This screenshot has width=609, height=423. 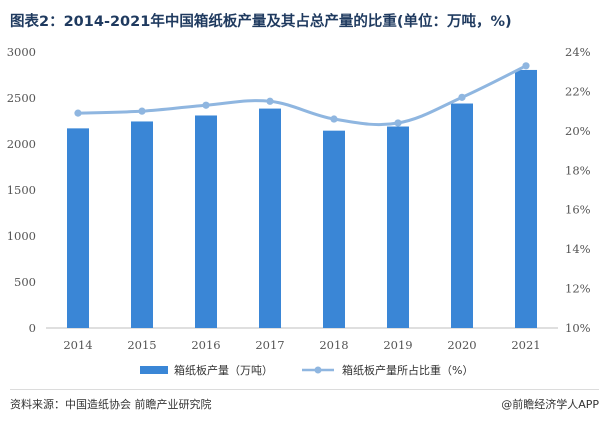 What do you see at coordinates (205, 345) in the screenshot?
I see `x-tick-label: 2016` at bounding box center [205, 345].